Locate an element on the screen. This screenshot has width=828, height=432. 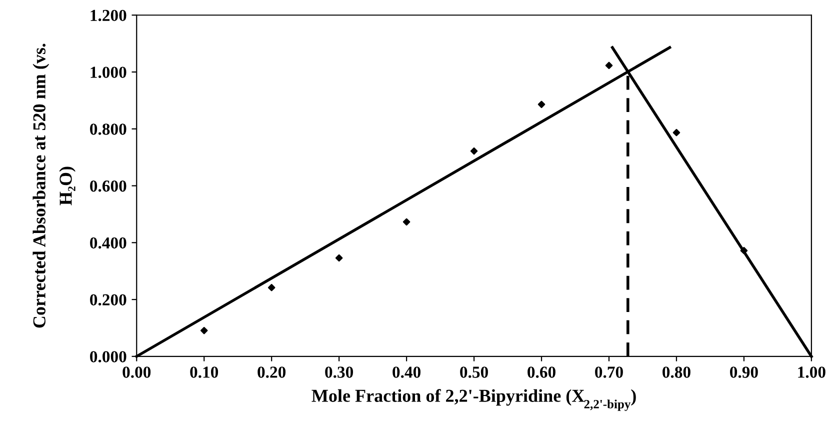
y-tick-label: 1.000 is located at coordinates (108, 72).